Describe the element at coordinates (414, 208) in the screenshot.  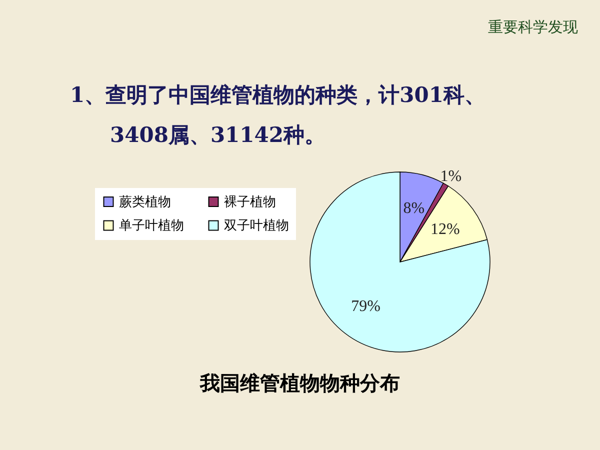
I see `data-label: 8%` at that location.